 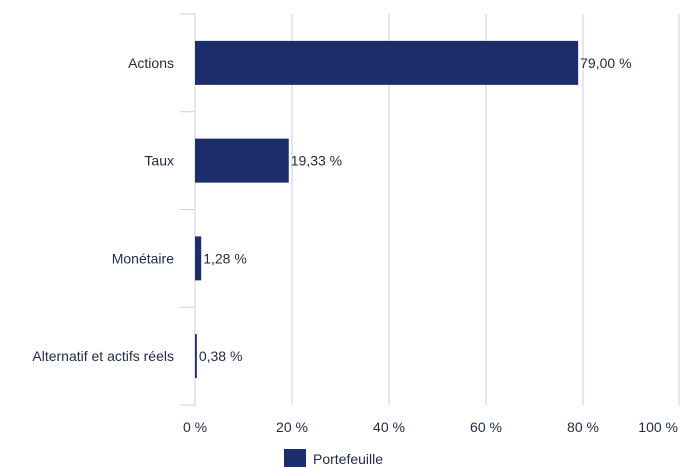 What do you see at coordinates (658, 427) in the screenshot?
I see `x-tick-label: 100 %` at bounding box center [658, 427].